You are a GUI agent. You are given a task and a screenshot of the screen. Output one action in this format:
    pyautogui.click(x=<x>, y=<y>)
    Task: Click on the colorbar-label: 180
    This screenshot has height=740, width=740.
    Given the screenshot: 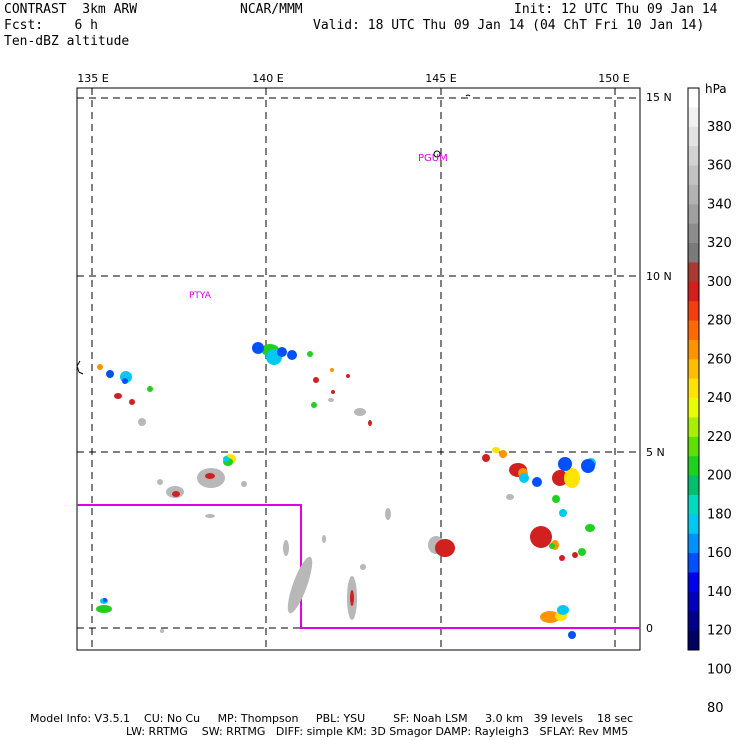 What is the action you would take?
    pyautogui.click(x=719, y=514)
    